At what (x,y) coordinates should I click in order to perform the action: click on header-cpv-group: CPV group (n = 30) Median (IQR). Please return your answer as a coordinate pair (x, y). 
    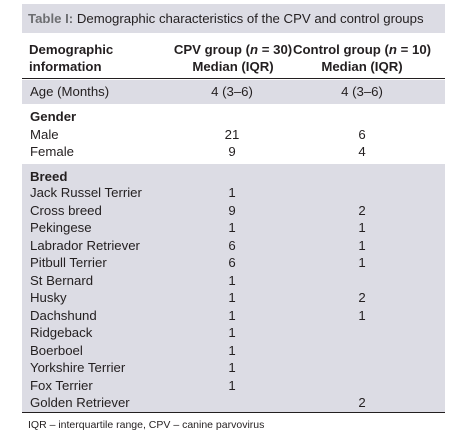
    Looking at the image, I should click on (233, 58).